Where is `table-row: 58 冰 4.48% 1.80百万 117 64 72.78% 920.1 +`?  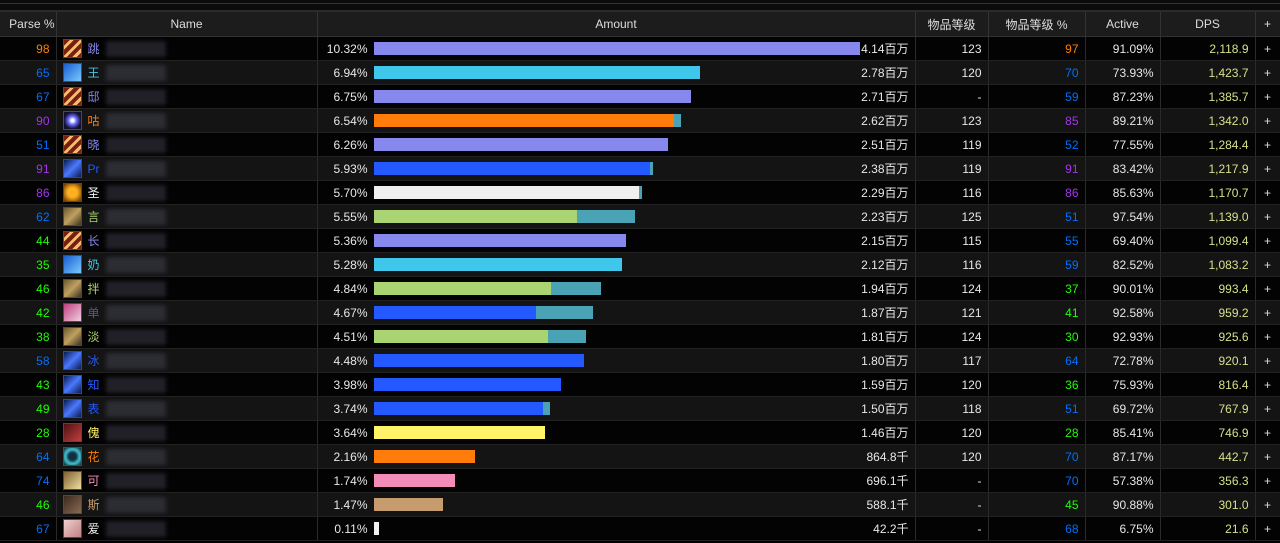
table-row: 58 冰 4.48% 1.80百万 117 64 72.78% 920.1 + is located at coordinates (640, 360).